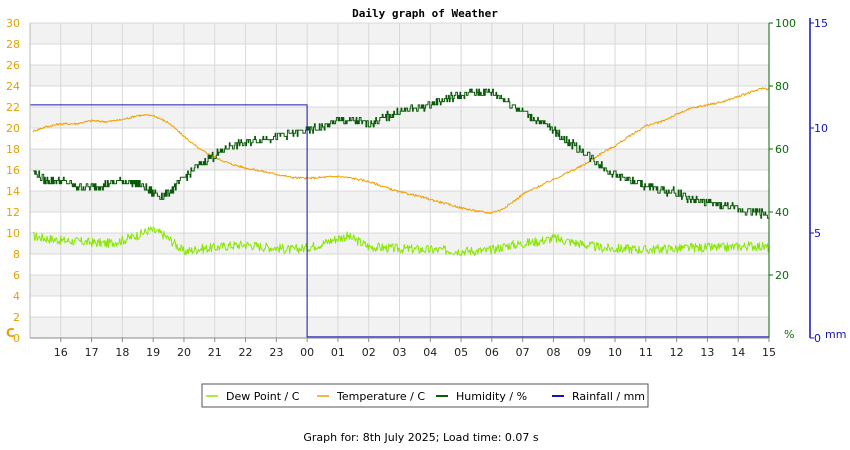 This screenshot has height=450, width=850. I want to click on humidity-axis-tick-label: 60, so click(782, 149).